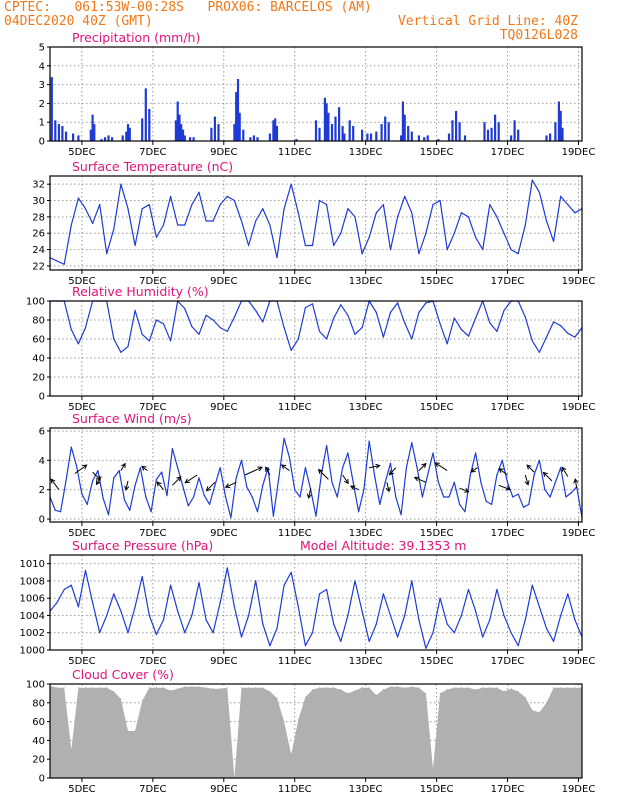 Image resolution: width=618 pixels, height=800 pixels. What do you see at coordinates (508, 533) in the screenshot?
I see `wind-x-tick-label: 17DEC` at bounding box center [508, 533].